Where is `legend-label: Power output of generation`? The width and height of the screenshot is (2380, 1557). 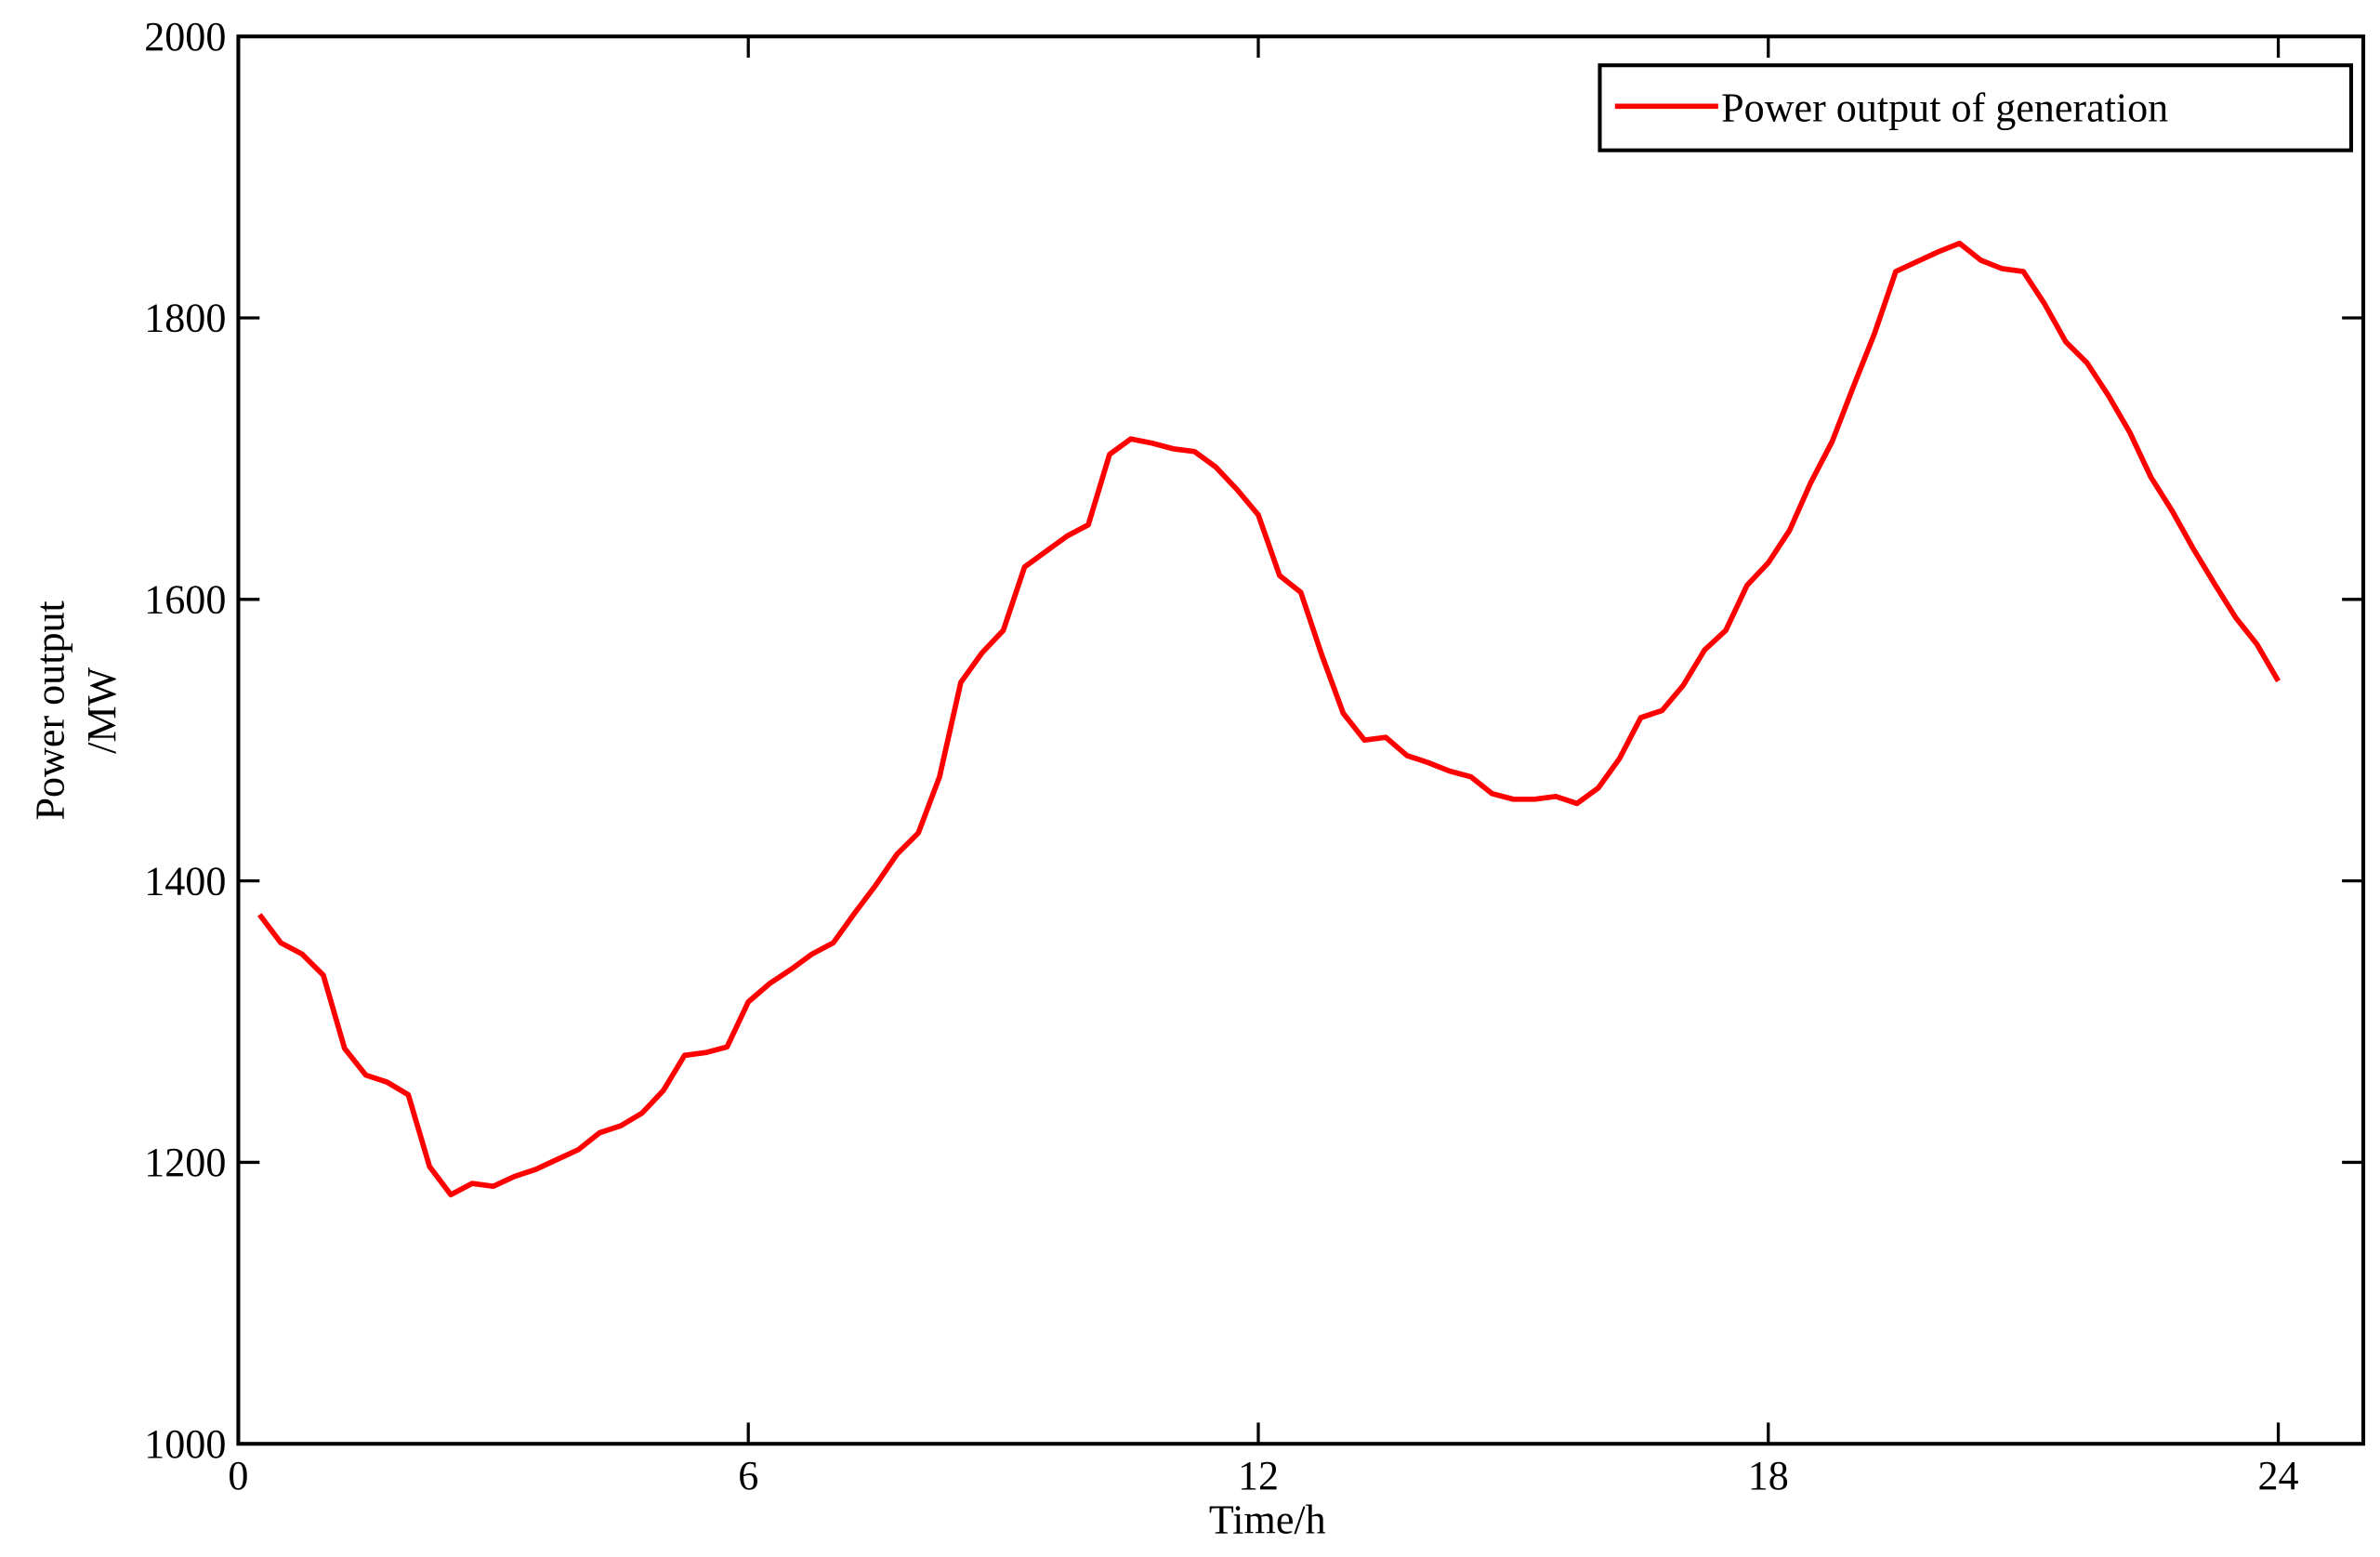
legend-label: Power output of generation is located at coordinates (1945, 109).